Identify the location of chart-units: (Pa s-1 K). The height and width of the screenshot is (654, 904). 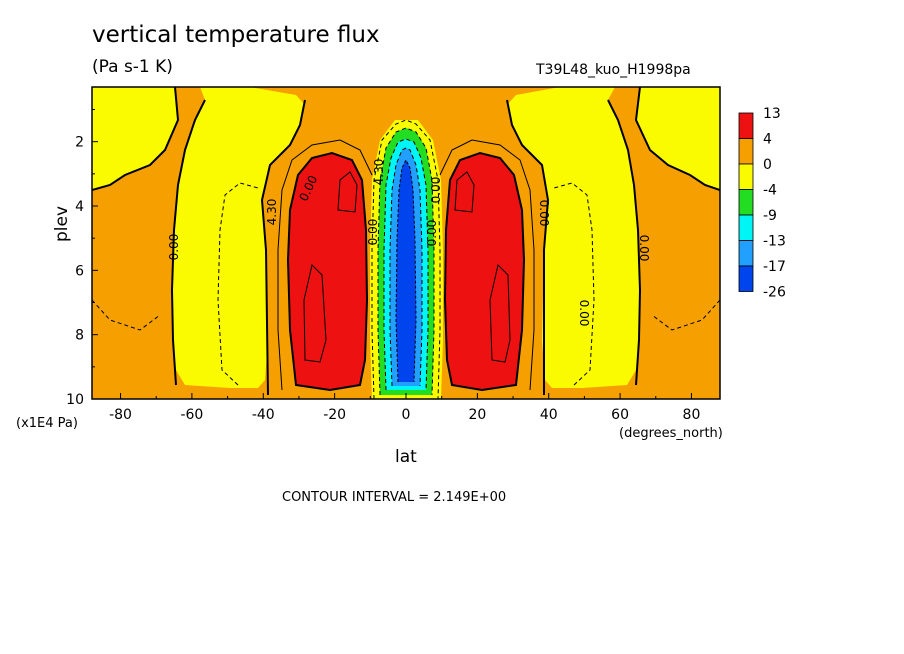
(132, 67).